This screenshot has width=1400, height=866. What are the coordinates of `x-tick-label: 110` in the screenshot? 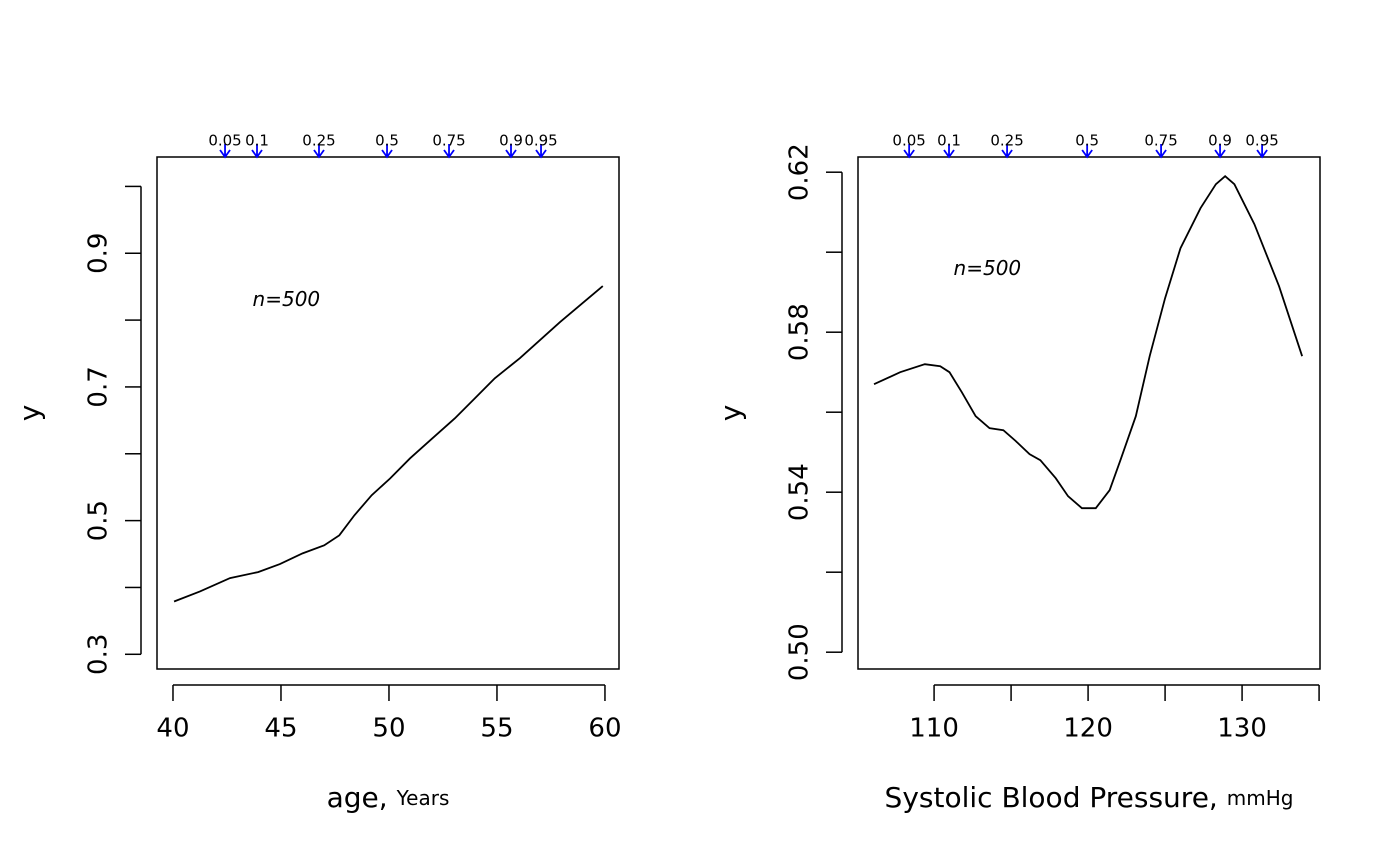 It's located at (934, 729).